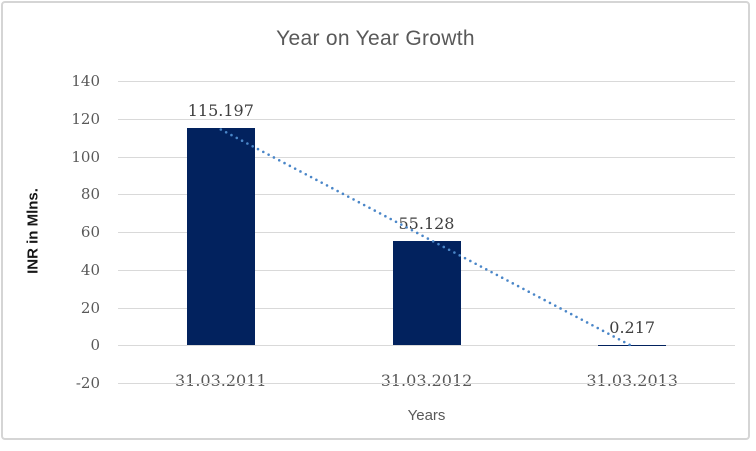 This screenshot has width=756, height=451. Describe the element at coordinates (85, 81) in the screenshot. I see `y-tick-label: 140` at that location.